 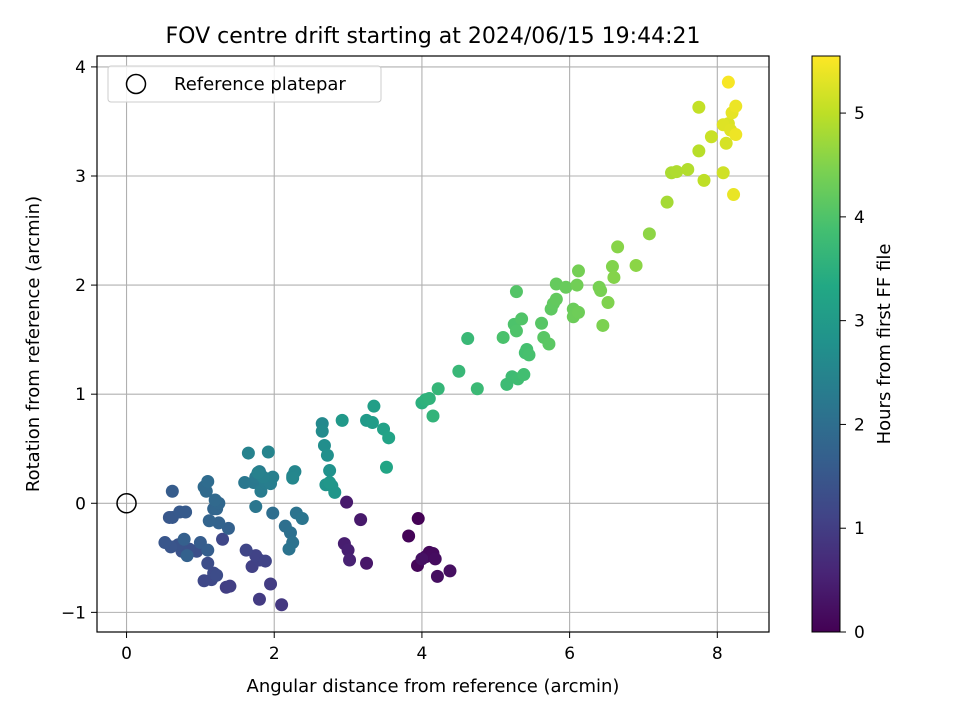 I want to click on y-tick-label: 0, so click(x=80, y=504).